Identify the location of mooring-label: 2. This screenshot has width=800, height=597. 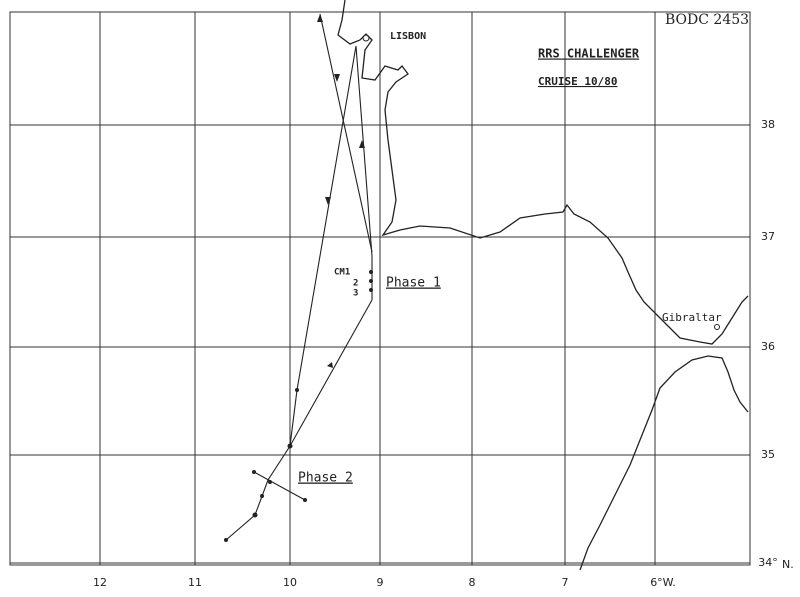
(355, 284).